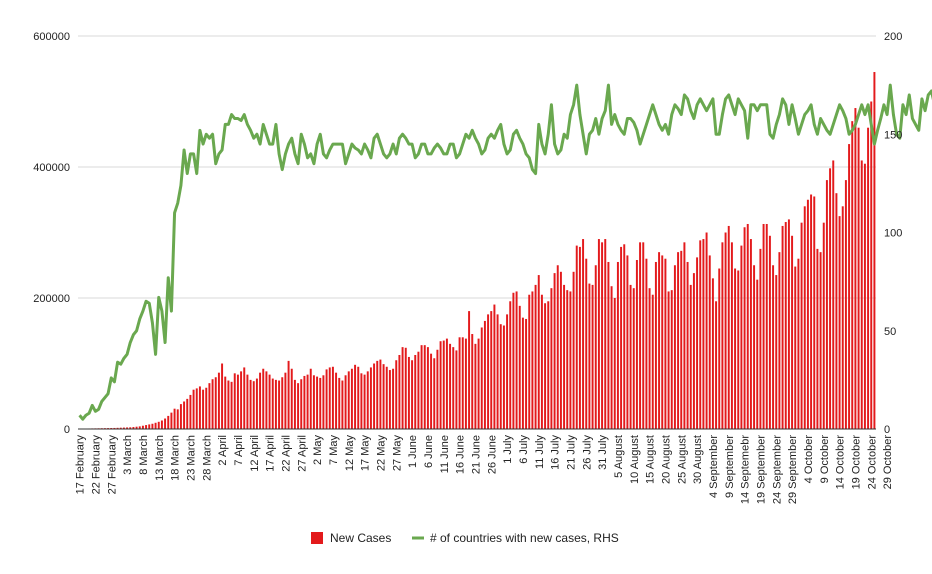 The image size is (932, 574). I want to click on x-tick-label: 22 May, so click(381, 453).